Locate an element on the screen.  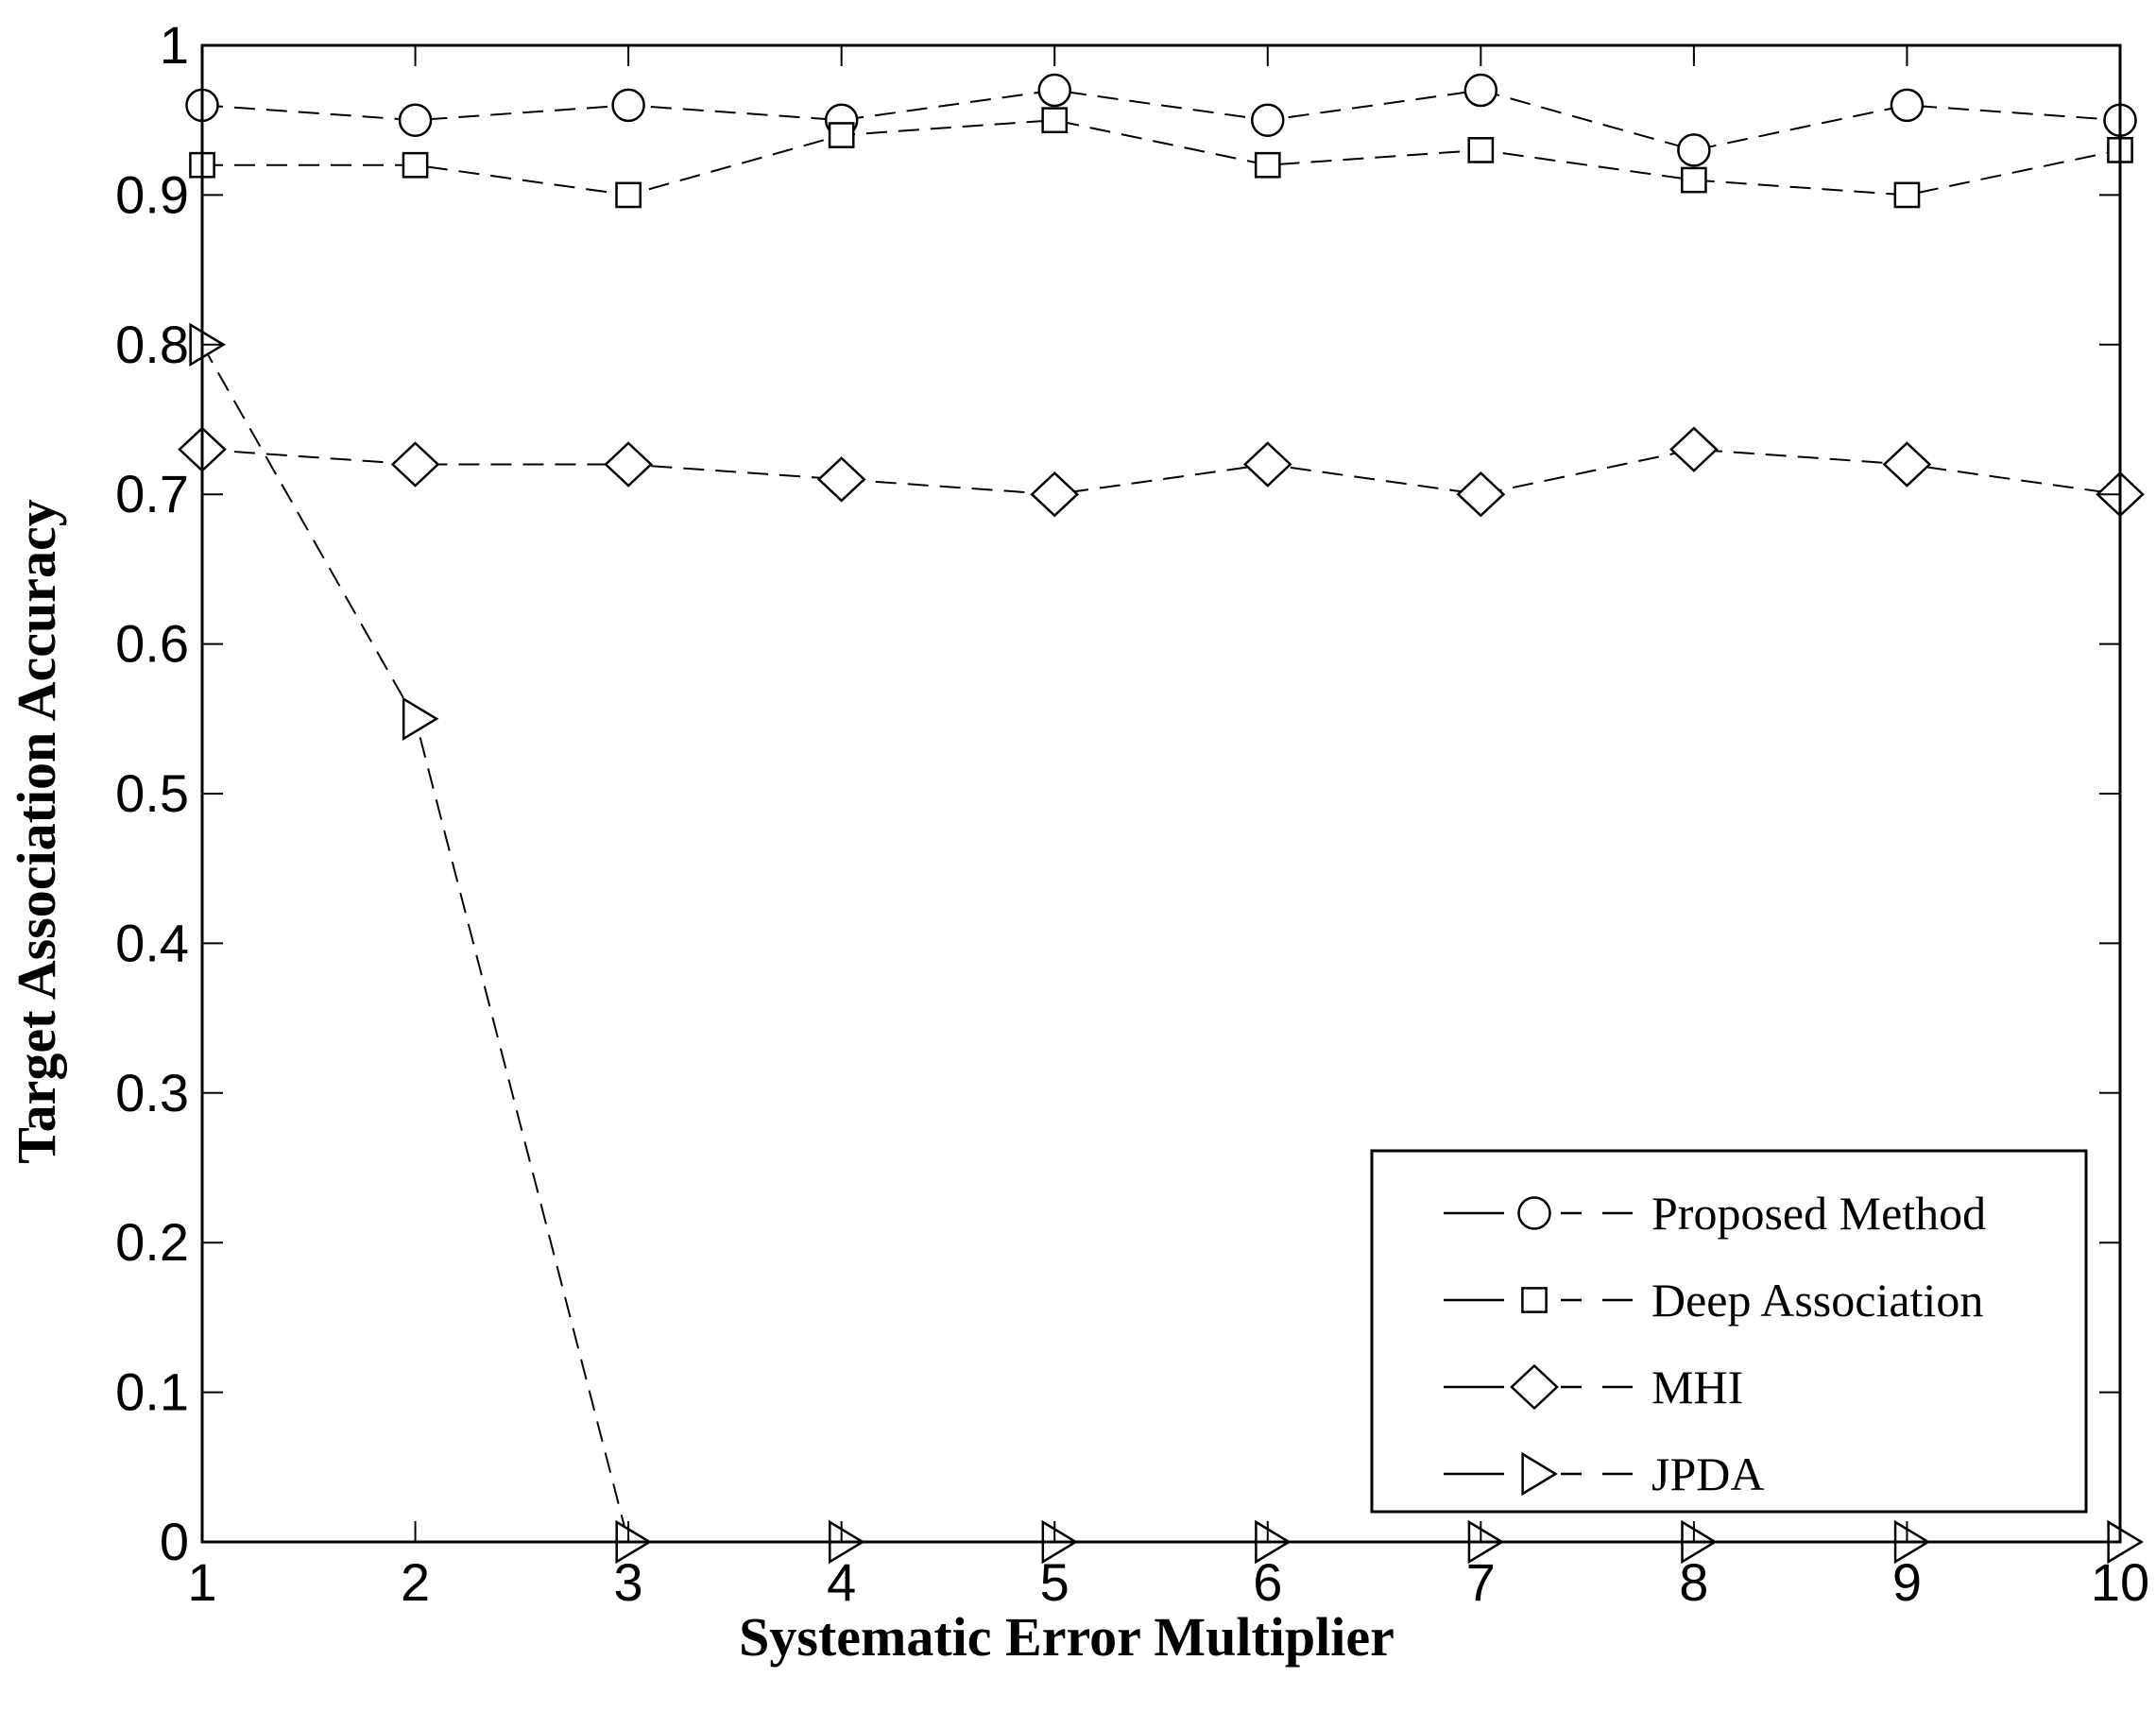
series-square is located at coordinates (1161, 158).